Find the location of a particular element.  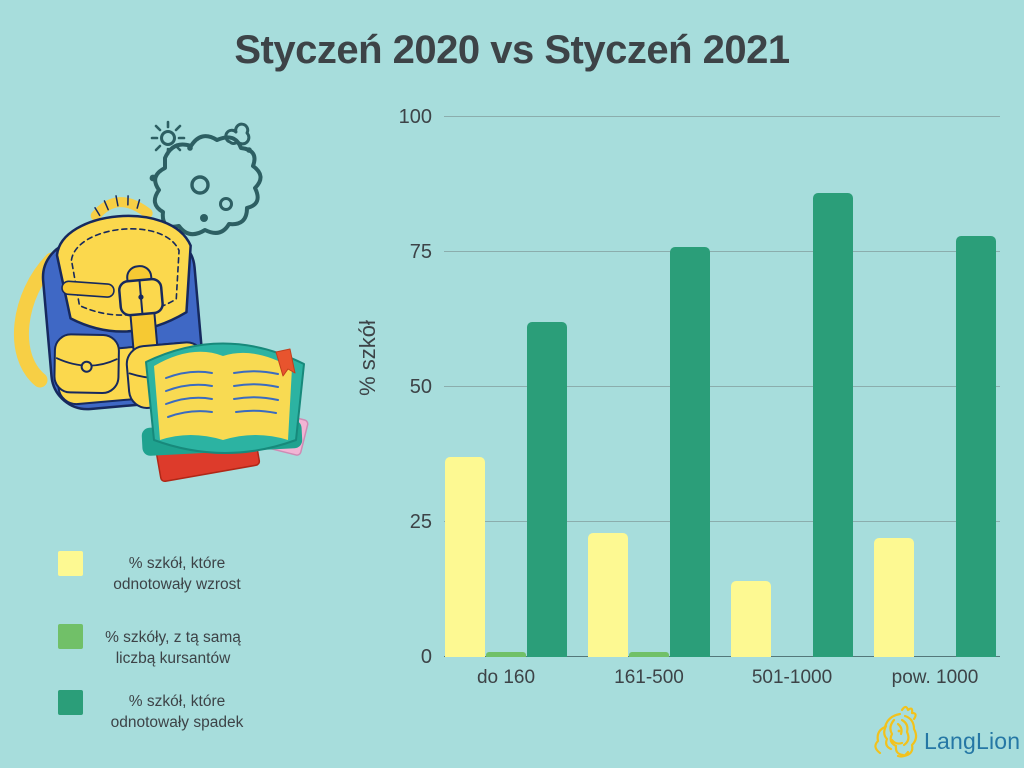

bar-group-do 160 is located at coordinates (506, 387).